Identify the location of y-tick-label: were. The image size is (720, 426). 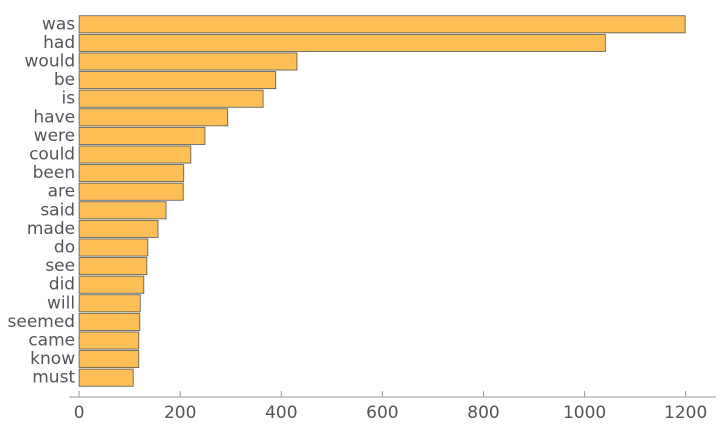
(54, 136).